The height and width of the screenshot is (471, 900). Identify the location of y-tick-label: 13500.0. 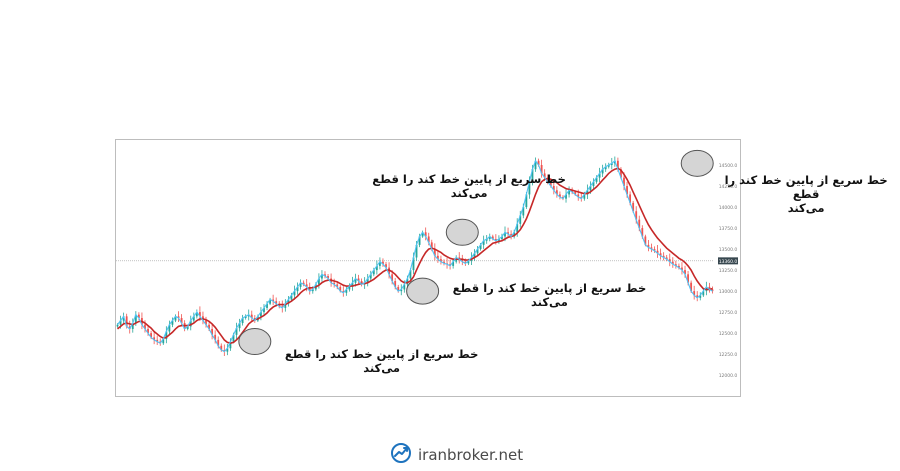
(728, 250).